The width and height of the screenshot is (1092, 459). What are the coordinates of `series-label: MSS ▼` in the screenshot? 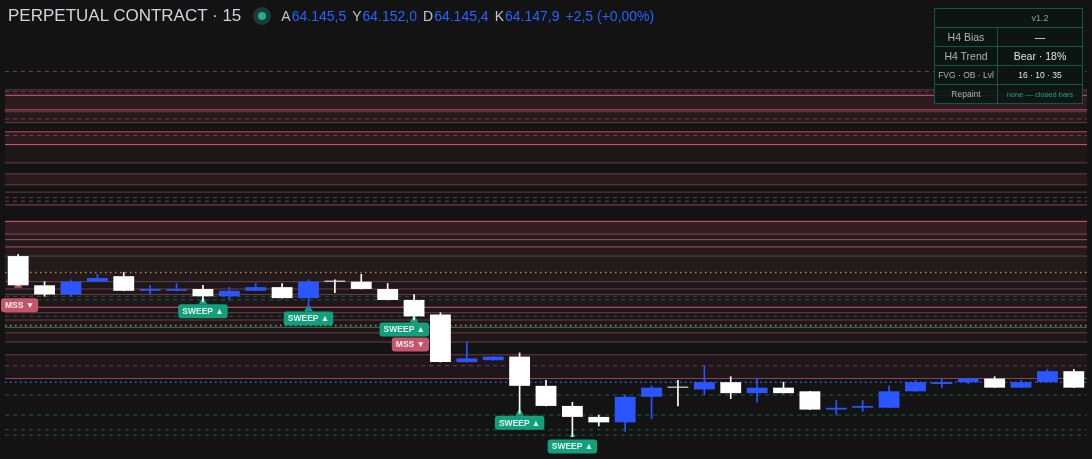 It's located at (20, 305).